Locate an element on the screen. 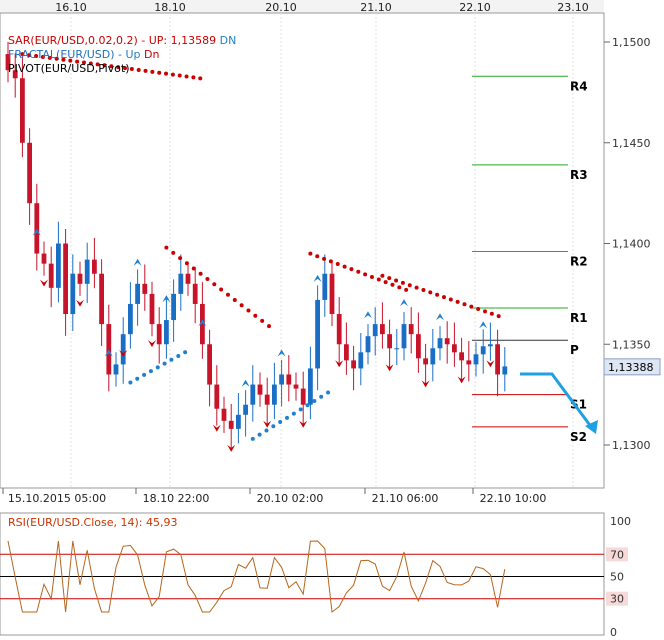 Image resolution: width=664 pixels, height=640 pixels. fractal-up-icon is located at coordinates (245, 383).